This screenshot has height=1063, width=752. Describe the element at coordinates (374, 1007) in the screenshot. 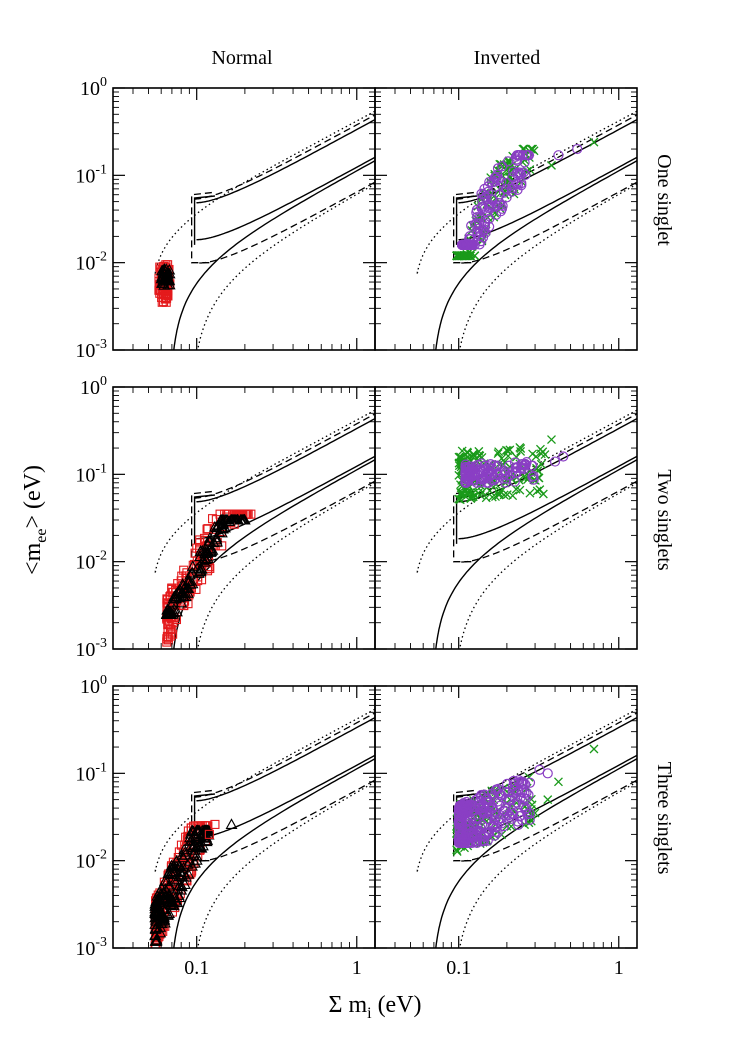

I see `x-axis-title: Σ mi (eV)` at that location.